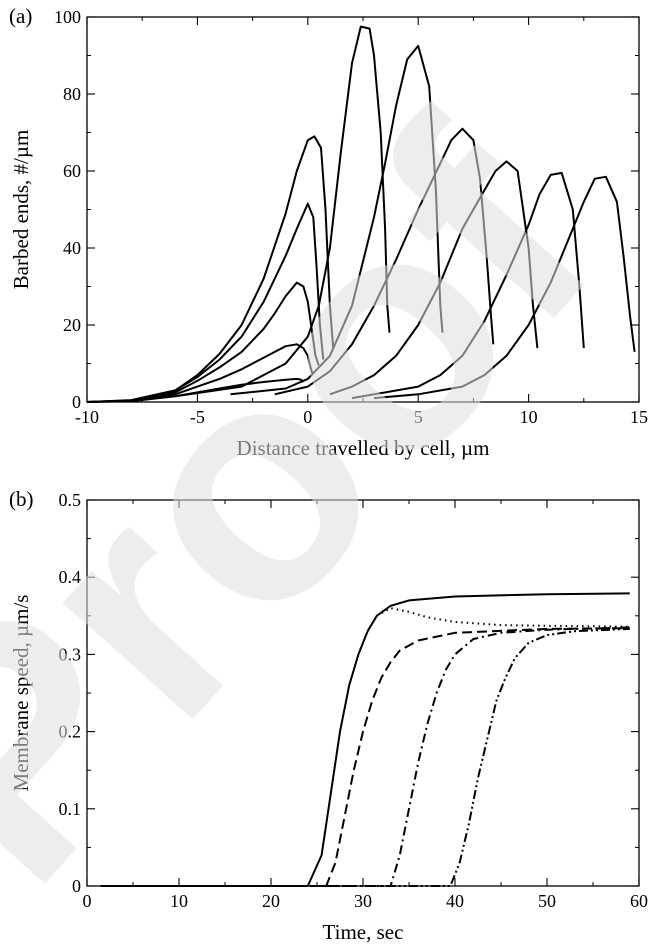 This screenshot has height=944, width=662. Describe the element at coordinates (547, 901) in the screenshot. I see `panel-b-x-tick-label: 50` at that location.